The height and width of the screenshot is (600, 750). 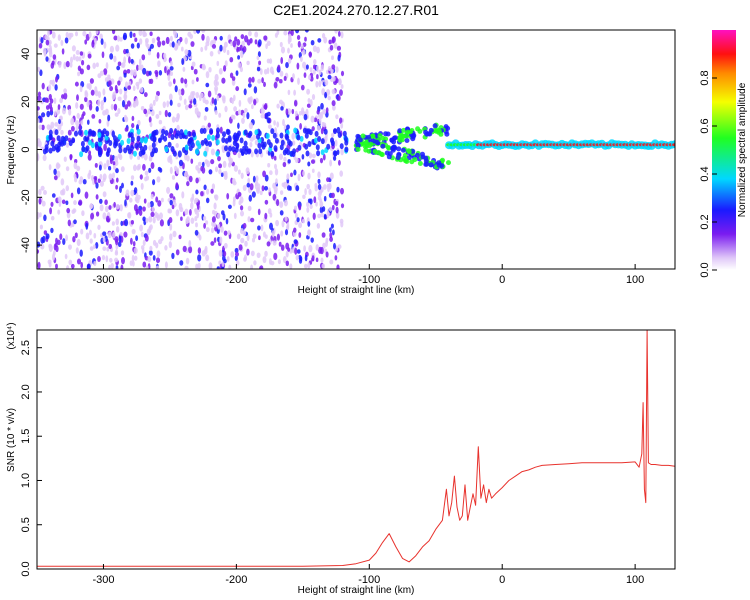 What do you see at coordinates (356, 290) in the screenshot?
I see `spectrogram-x-axis-label: Height of straight line (km)` at bounding box center [356, 290].